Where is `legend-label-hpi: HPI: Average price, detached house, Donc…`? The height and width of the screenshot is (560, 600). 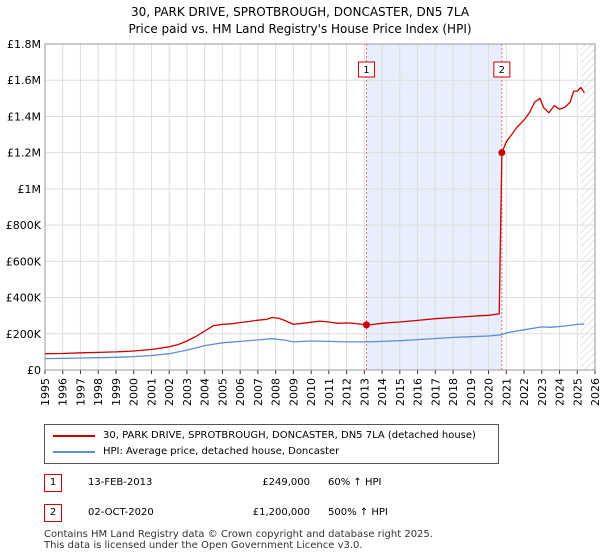
legend-label-hpi: HPI: Average price, detached house, Donc… is located at coordinates (221, 451).